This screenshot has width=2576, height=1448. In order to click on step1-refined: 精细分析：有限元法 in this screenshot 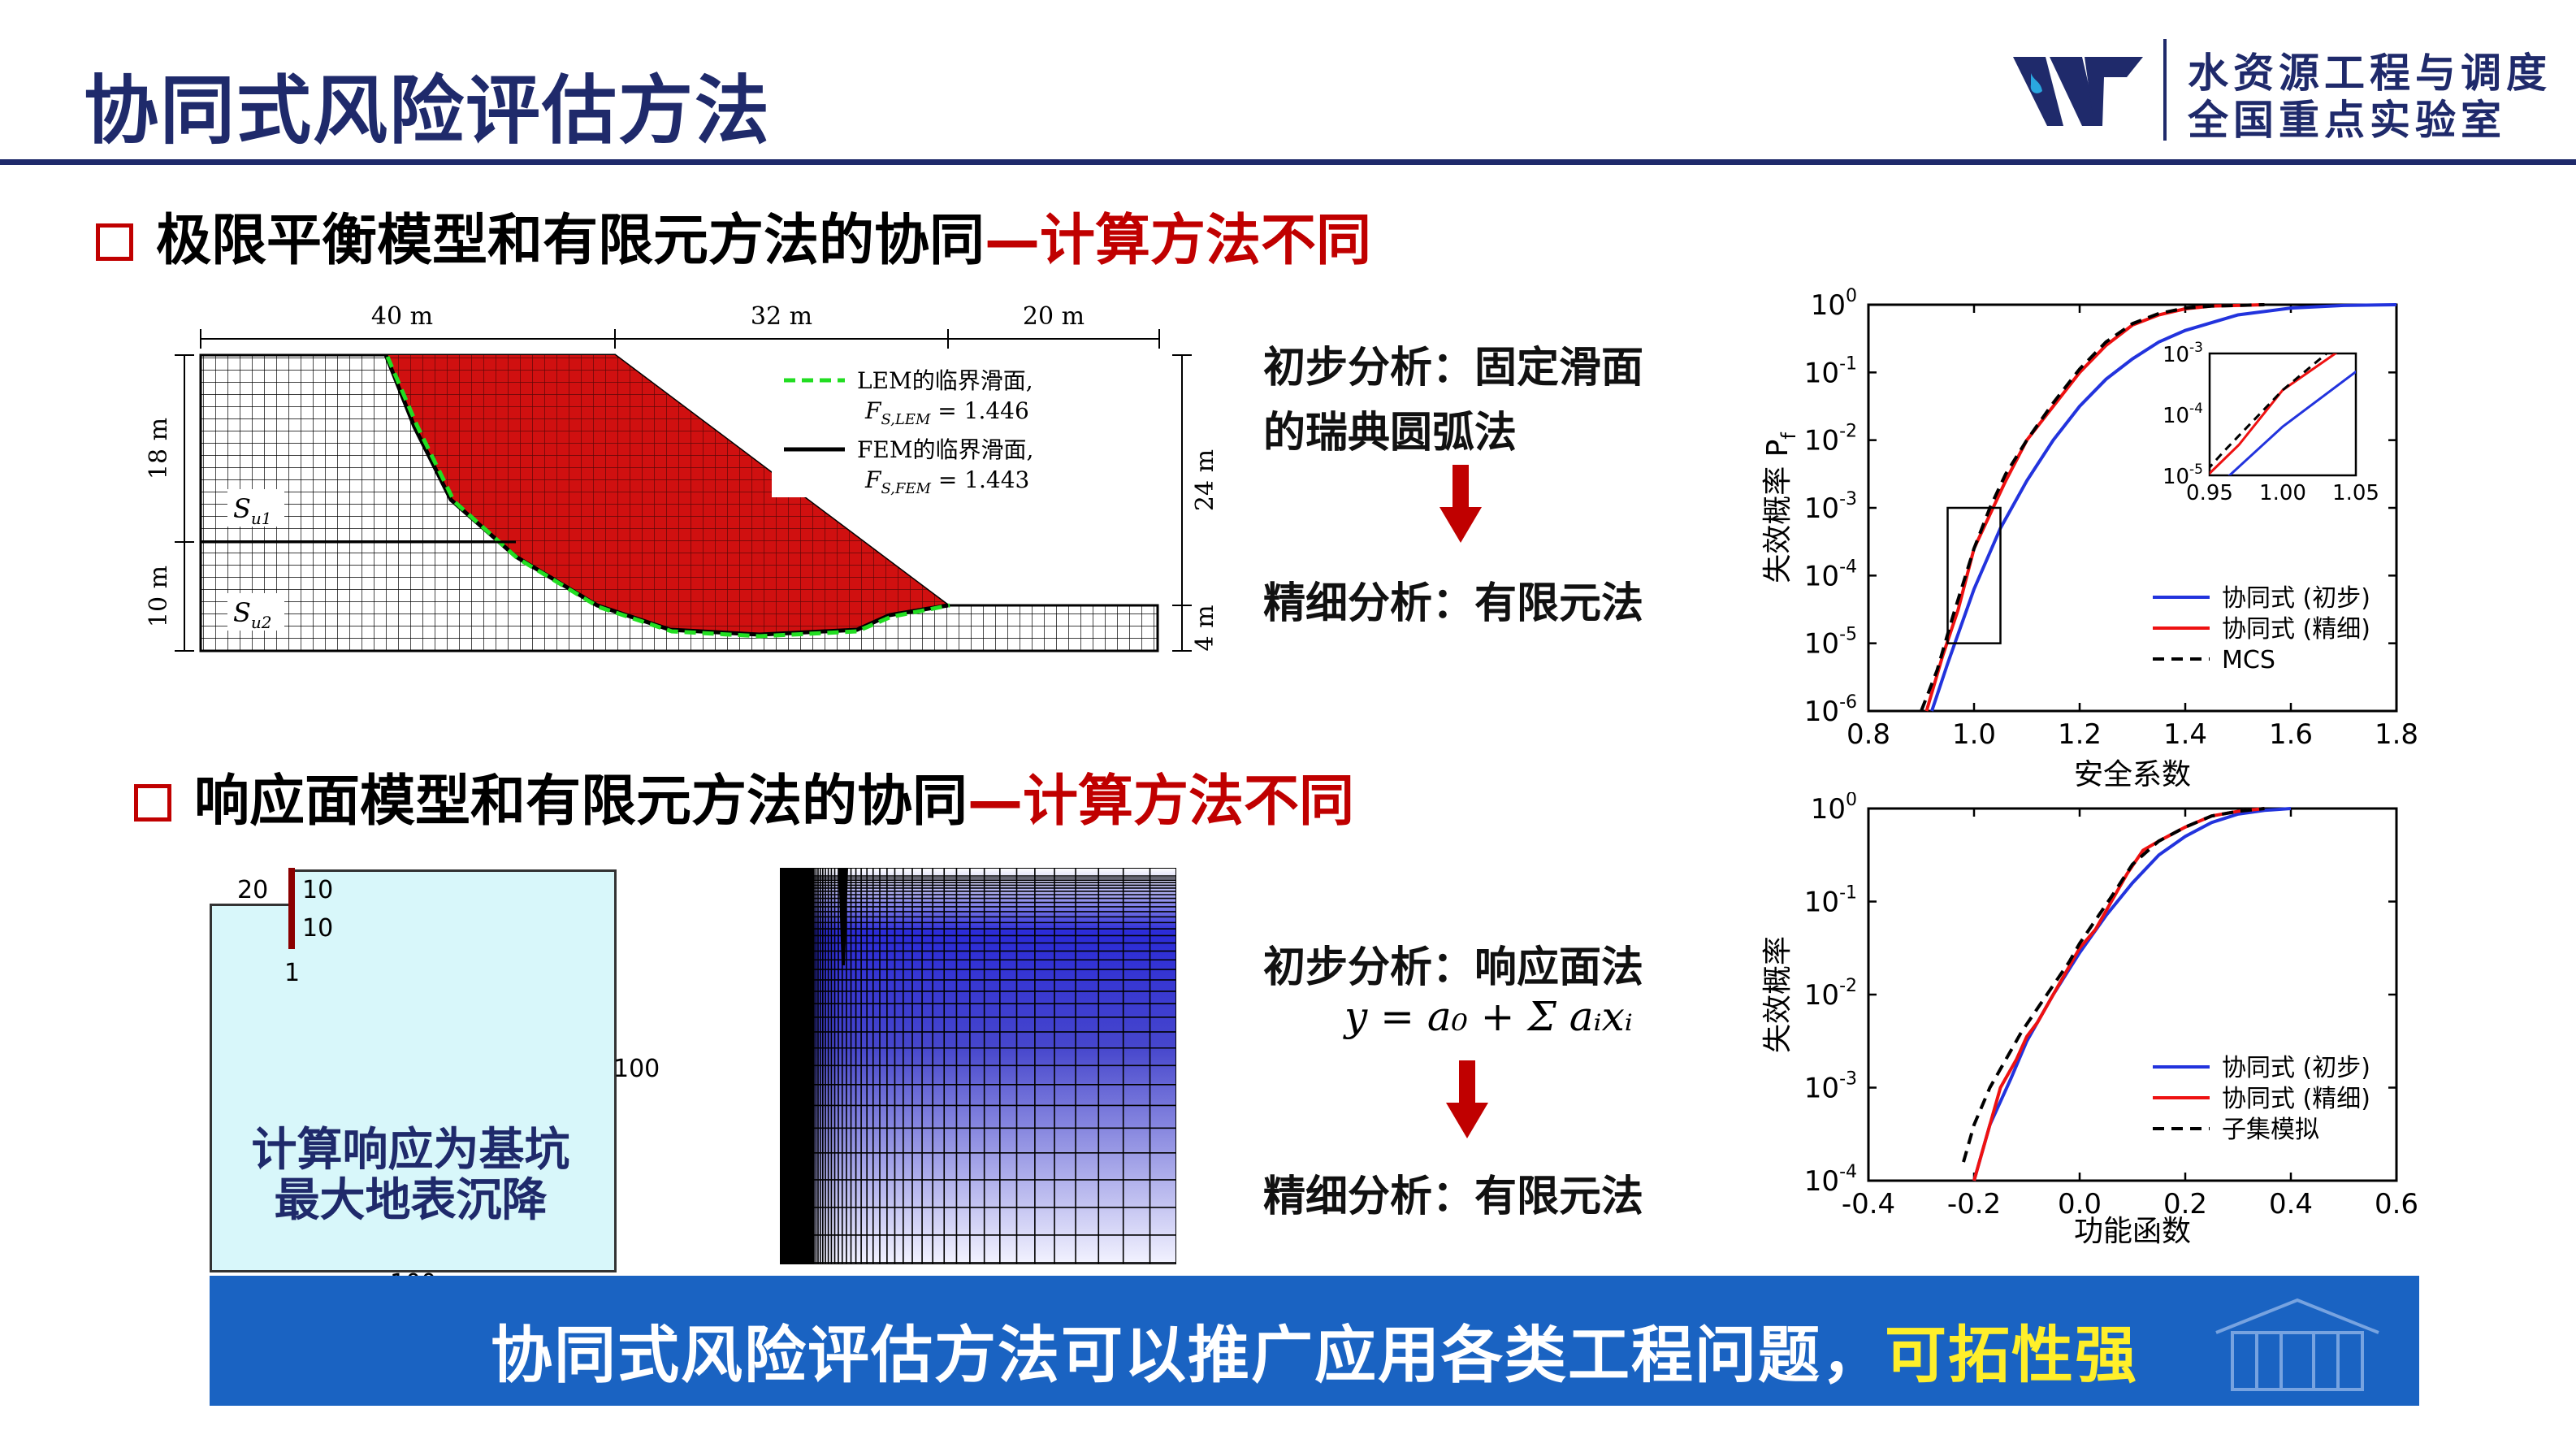, I will do `click(1453, 603)`.